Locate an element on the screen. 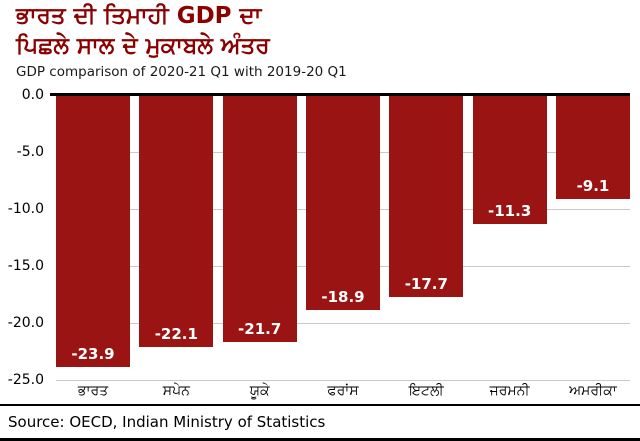 The image size is (640, 441). bar: -23.9 is located at coordinates (93, 231).